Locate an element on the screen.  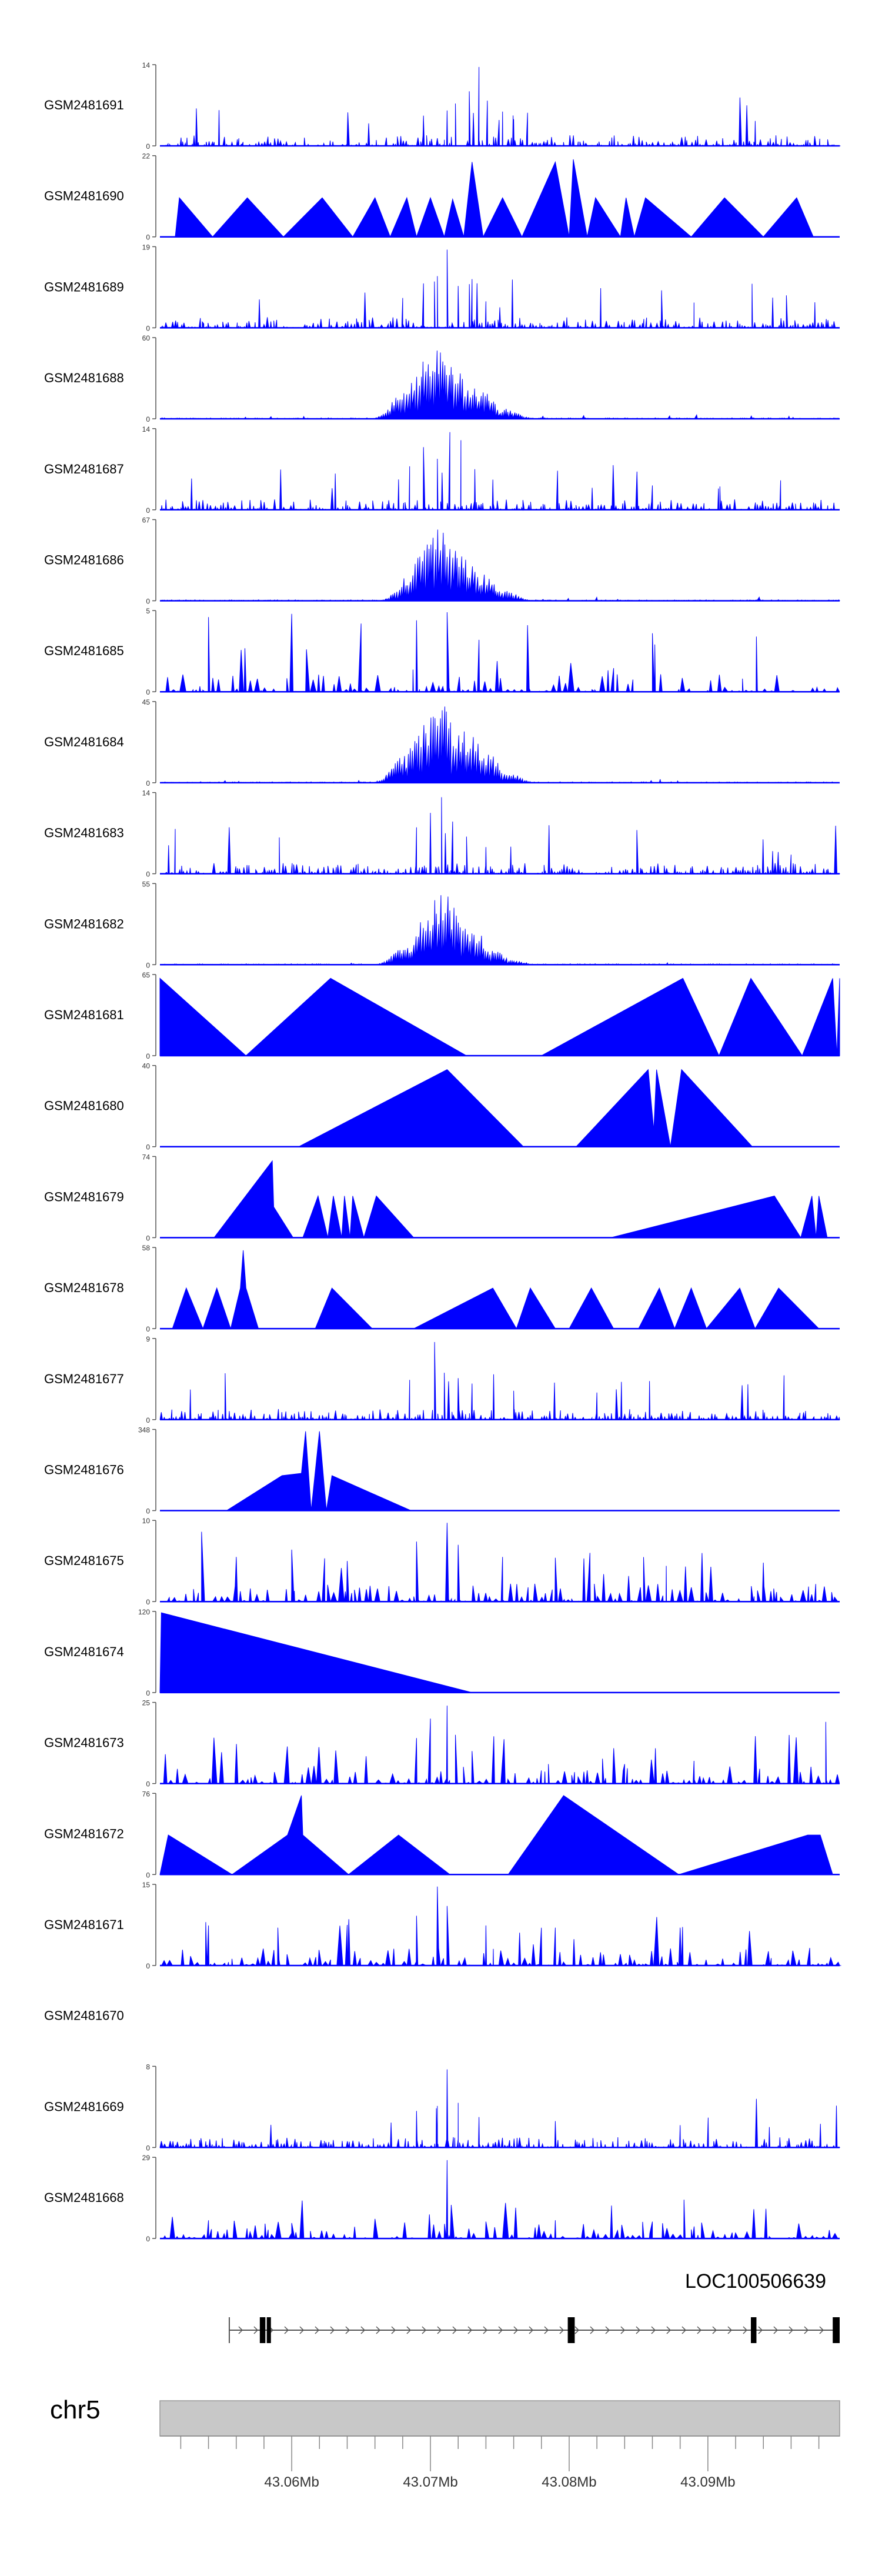
track-sample-label: GSM2481680 is located at coordinates (84, 1106).